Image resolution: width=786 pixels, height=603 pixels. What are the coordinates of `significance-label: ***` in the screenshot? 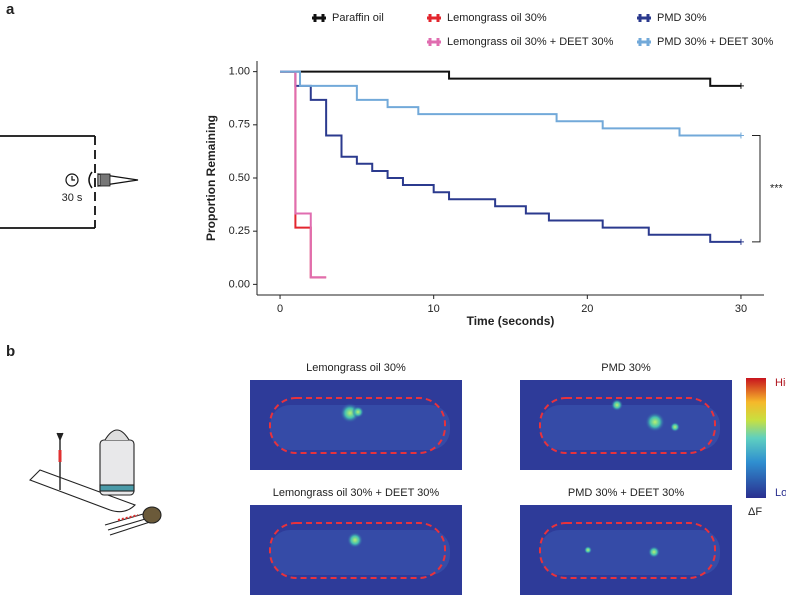 It's located at (777, 189).